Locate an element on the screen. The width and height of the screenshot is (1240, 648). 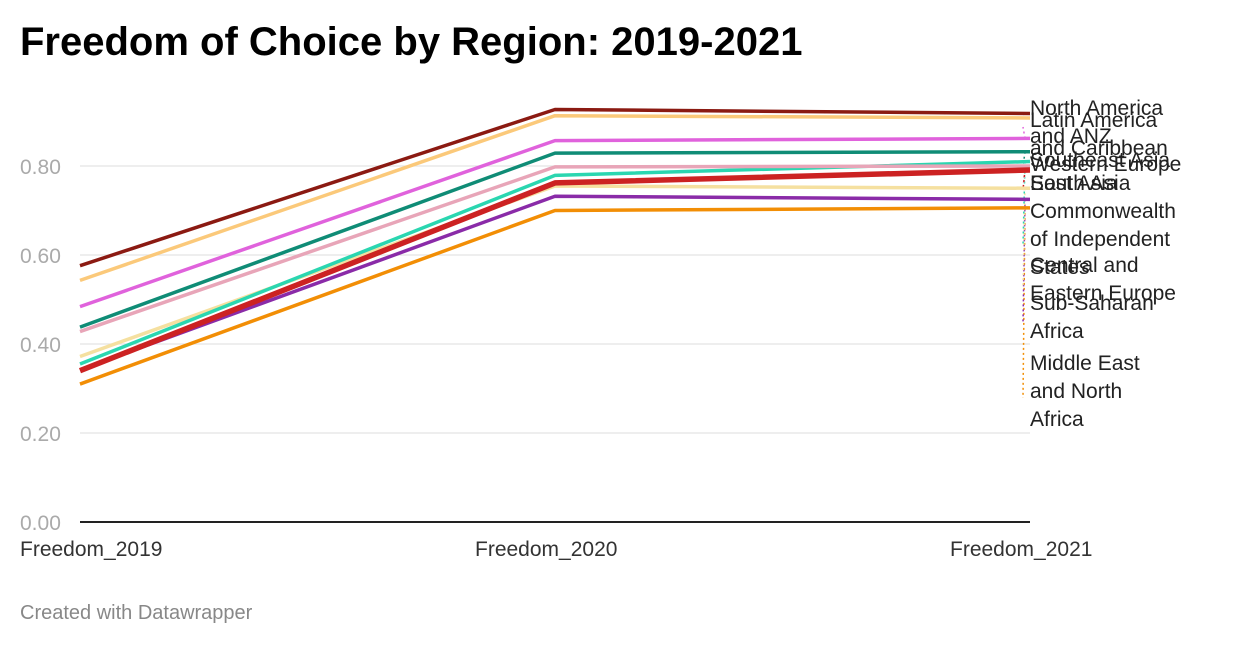
series-label: of Independent is located at coordinates (1100, 239).